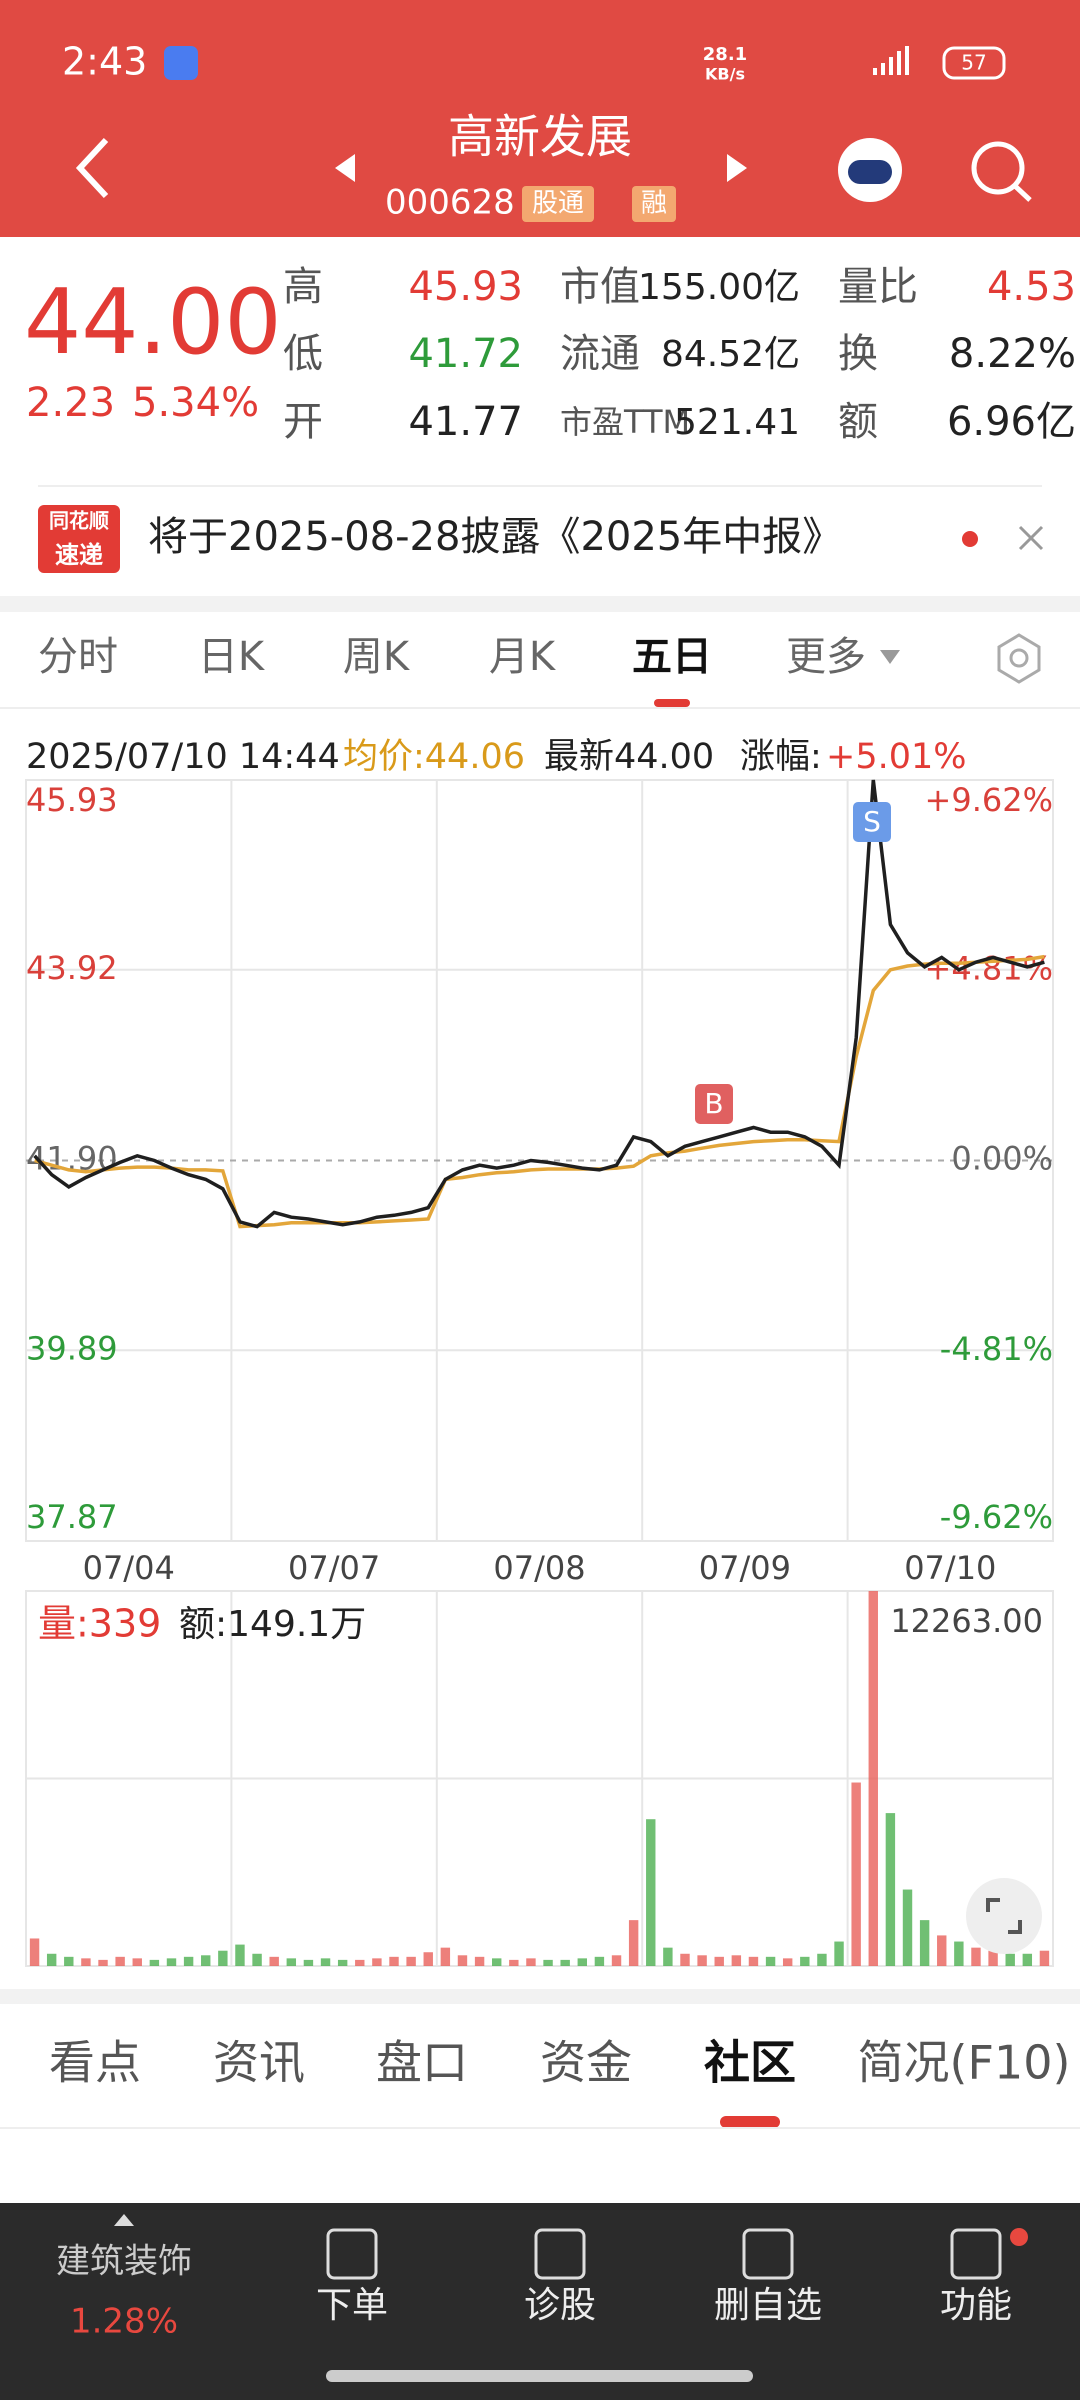 Image resolution: width=1080 pixels, height=2400 pixels. I want to click on chart-tab: 日K, so click(232, 657).